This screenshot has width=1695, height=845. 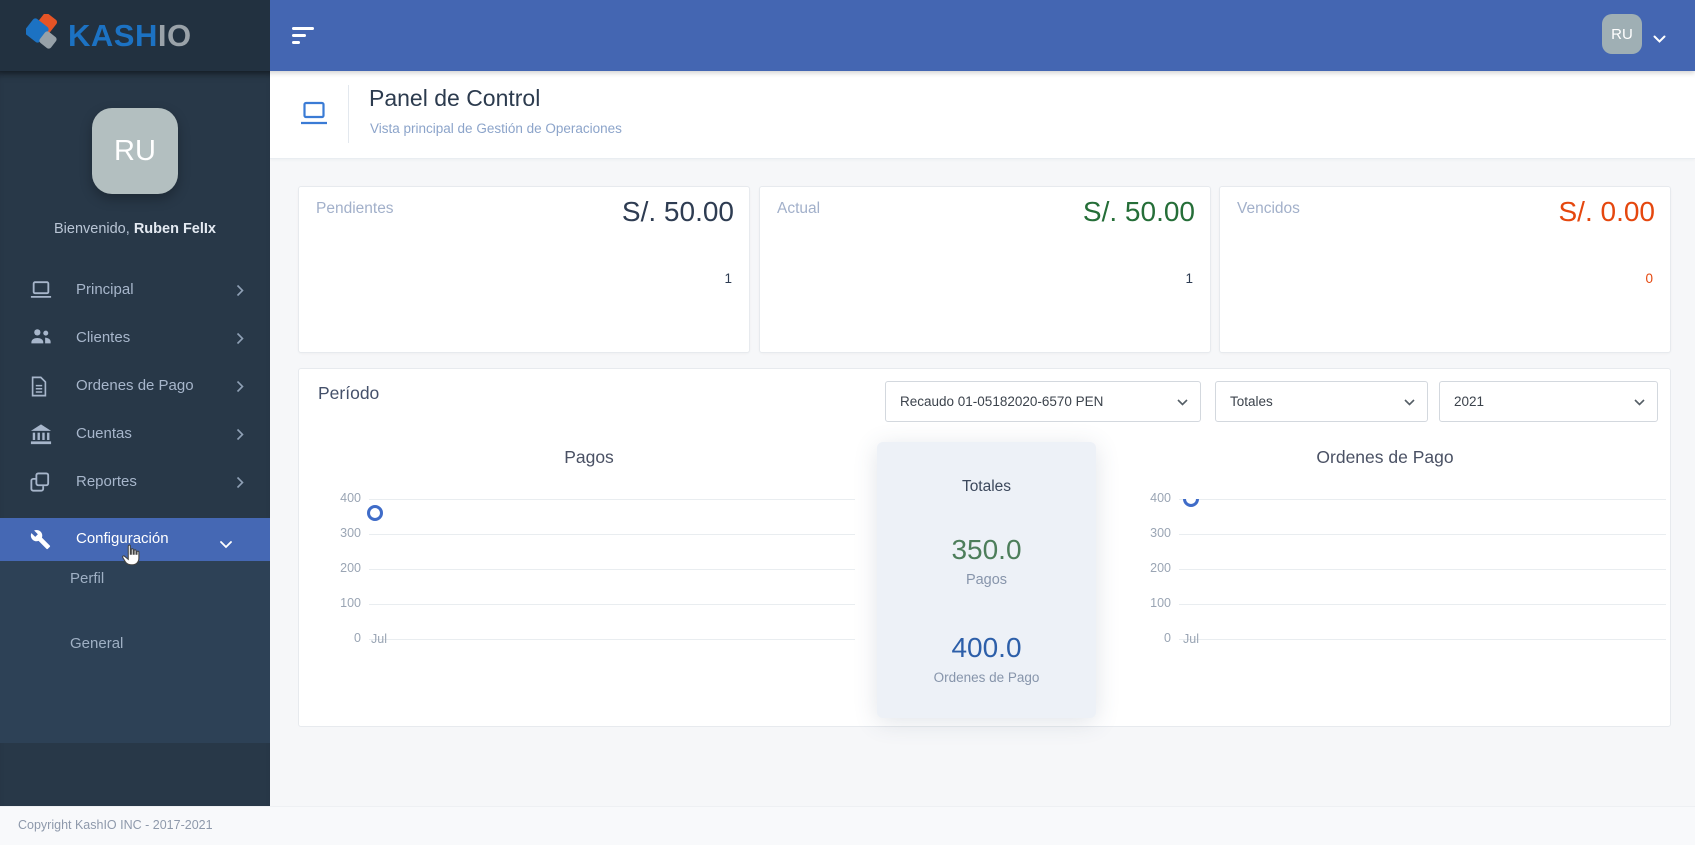 What do you see at coordinates (41, 387) in the screenshot?
I see `document-icon` at bounding box center [41, 387].